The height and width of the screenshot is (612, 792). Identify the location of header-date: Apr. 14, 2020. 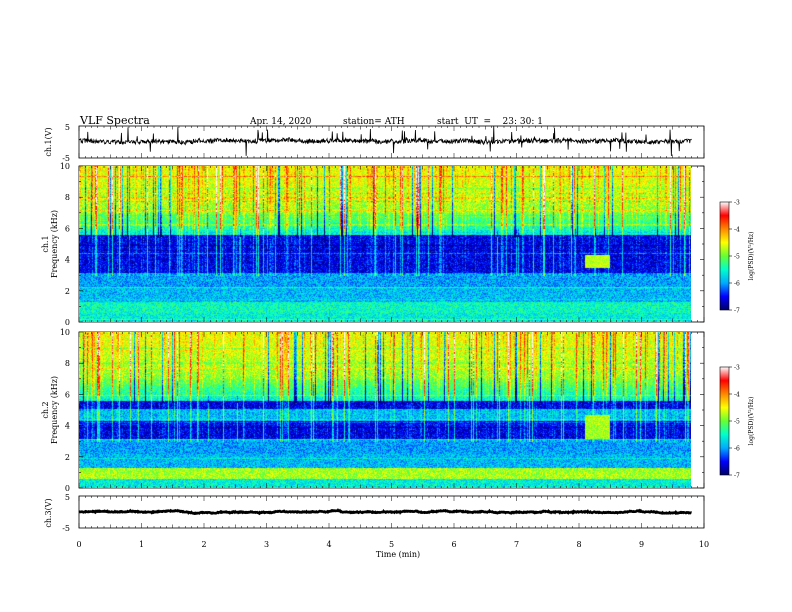
(280, 122).